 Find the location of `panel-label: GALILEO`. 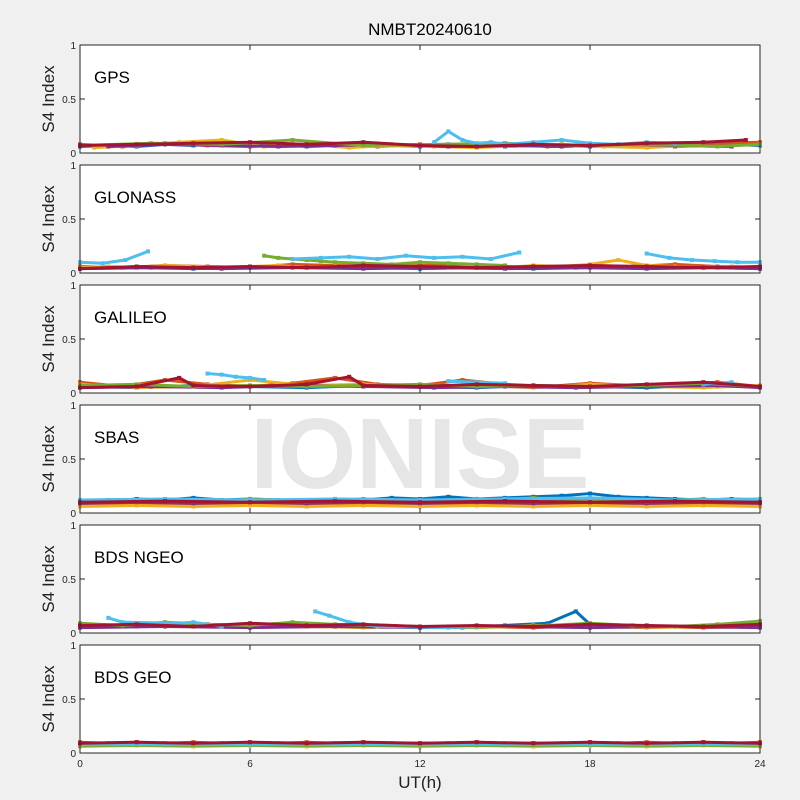

panel-label: GALILEO is located at coordinates (130, 317).